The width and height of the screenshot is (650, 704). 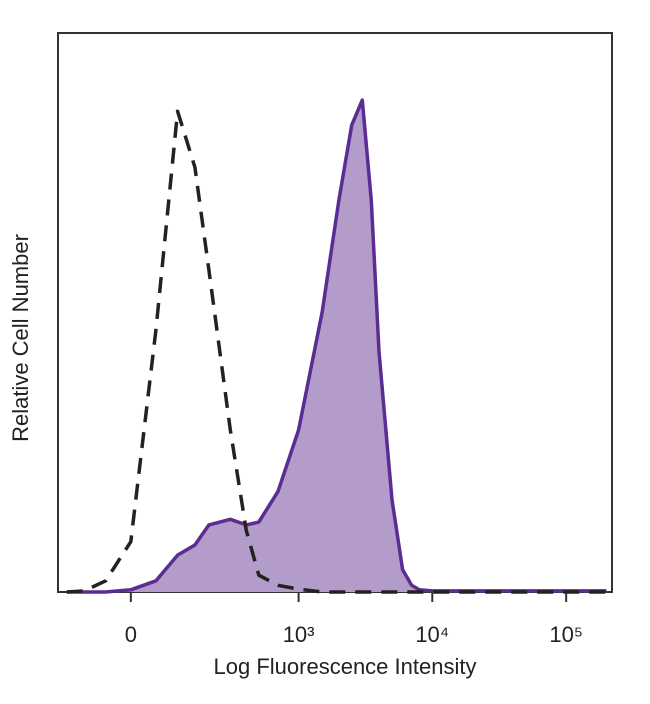 I want to click on x-tick-label: 10⁵, so click(x=566, y=634).